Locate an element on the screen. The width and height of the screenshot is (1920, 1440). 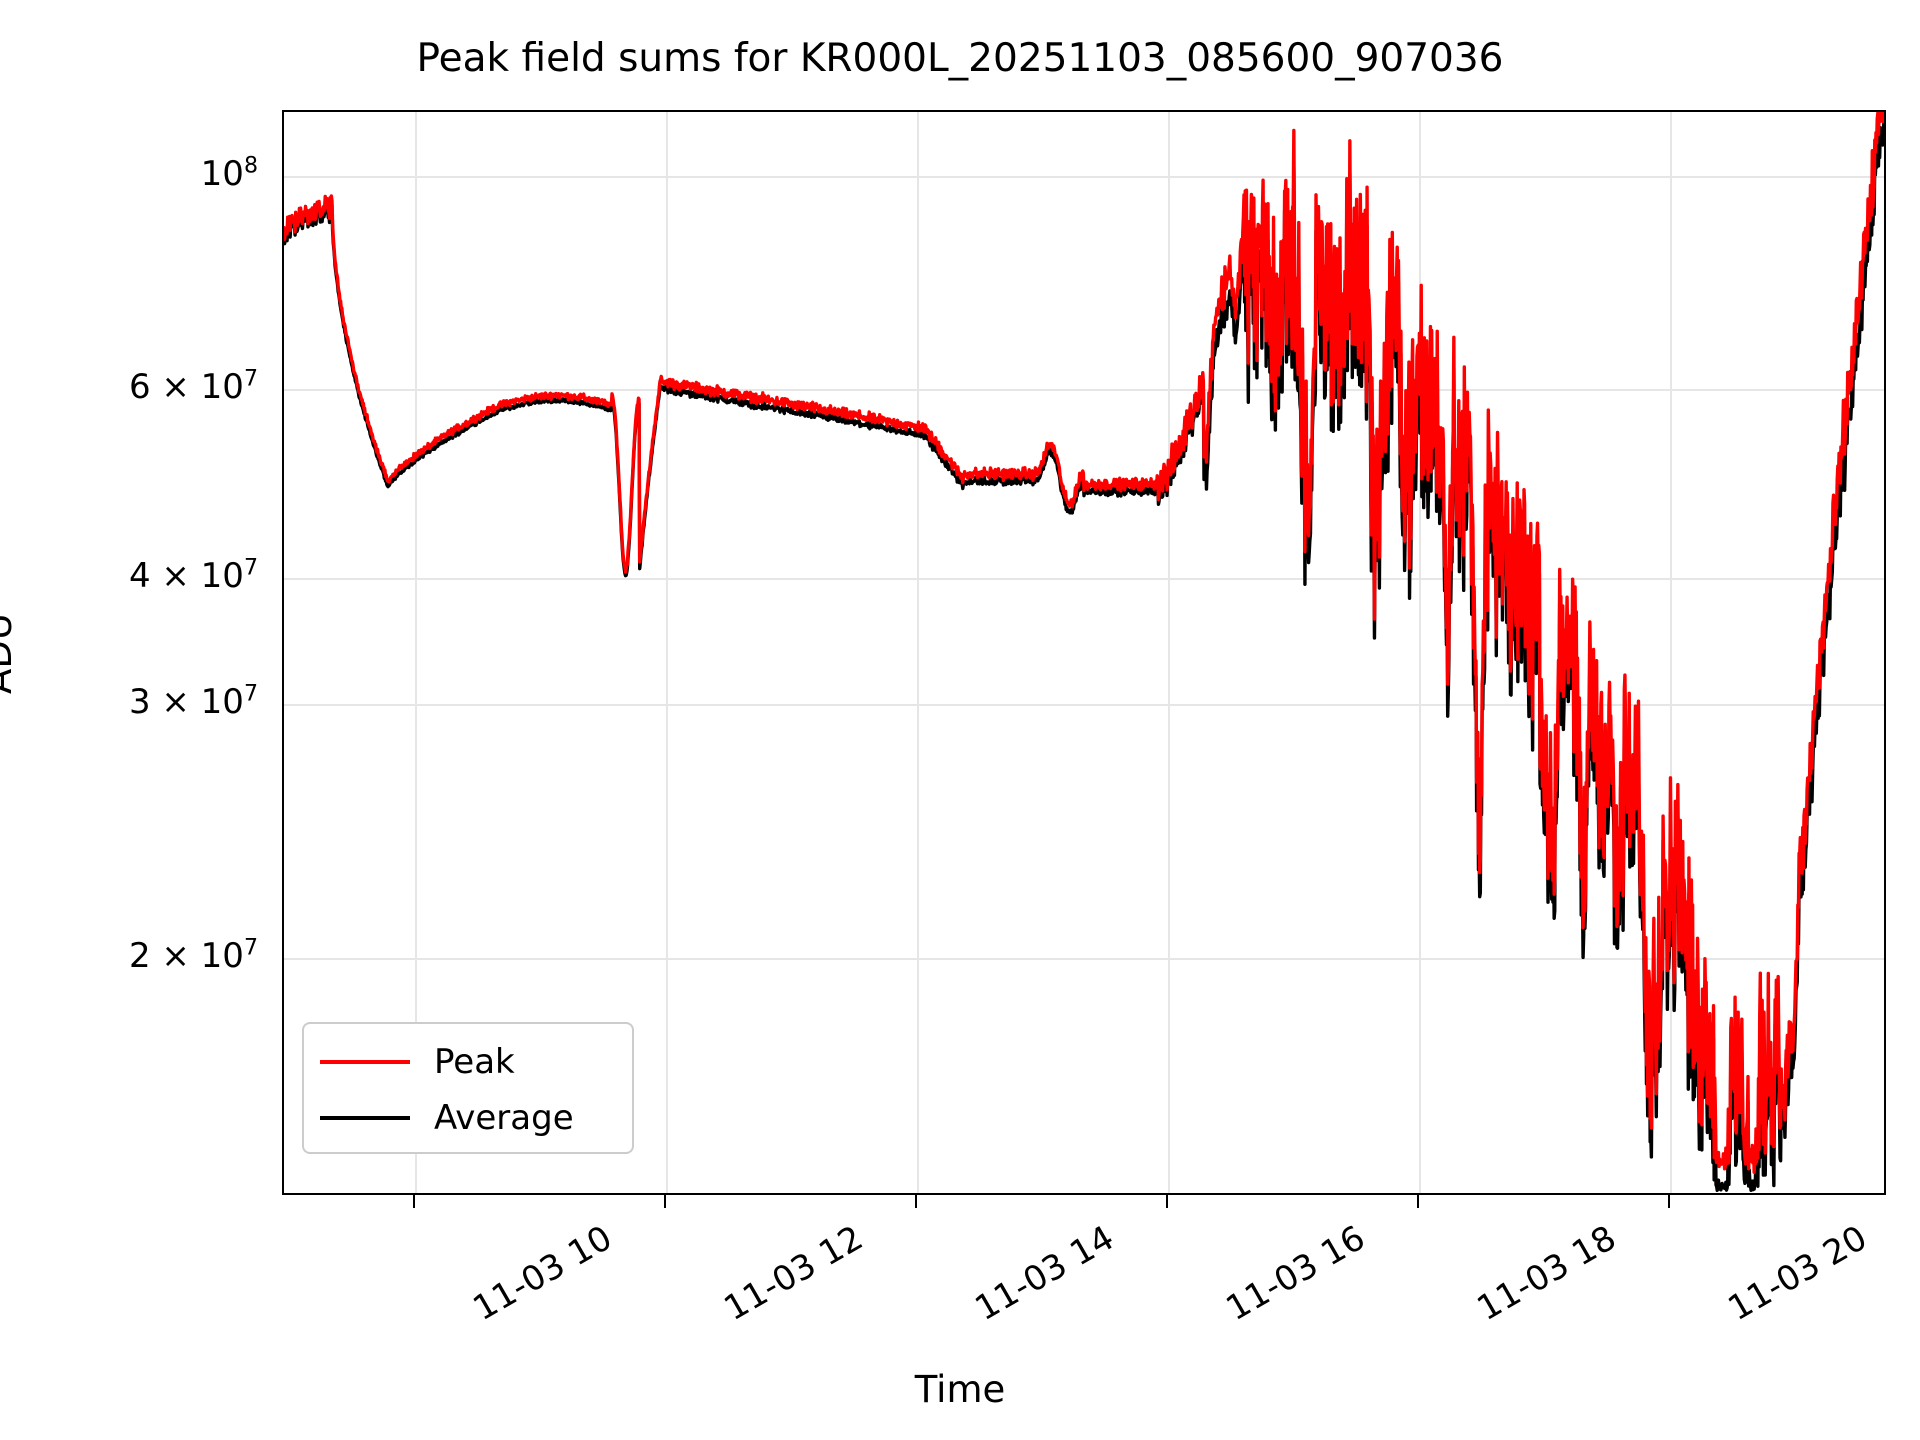
x-tick-label: 11-03 16 is located at coordinates (1295, 1274).